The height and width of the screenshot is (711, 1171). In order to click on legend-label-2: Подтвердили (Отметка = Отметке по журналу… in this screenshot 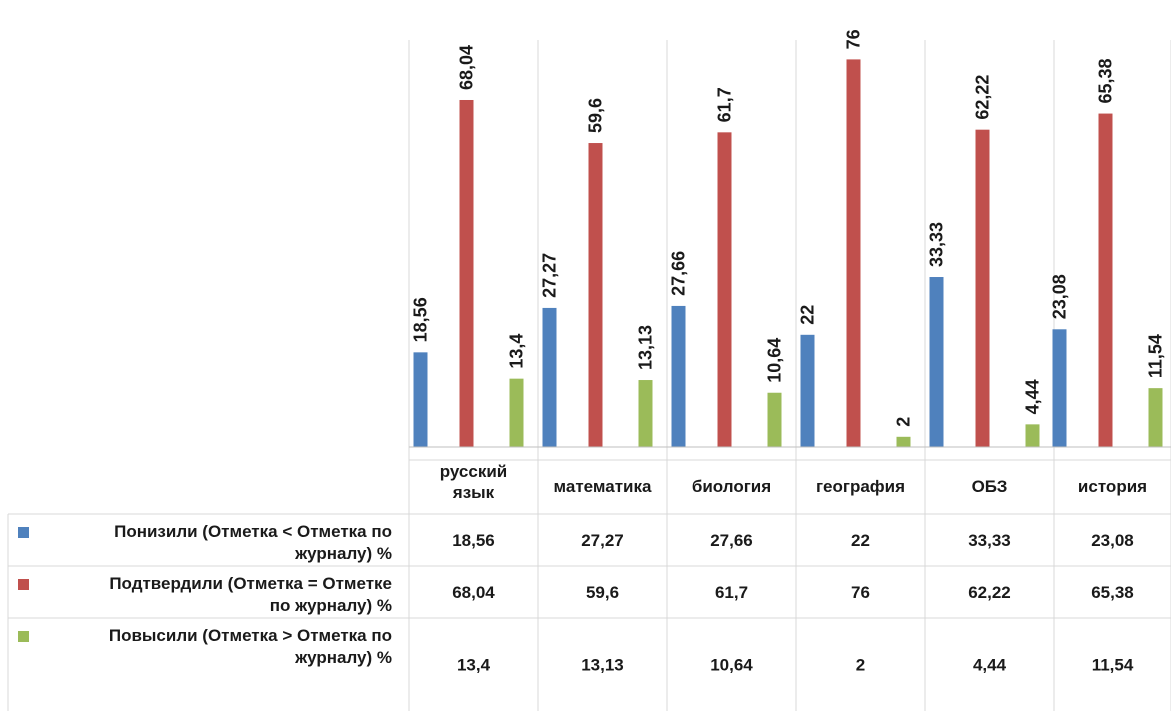, I will do `click(250, 594)`.